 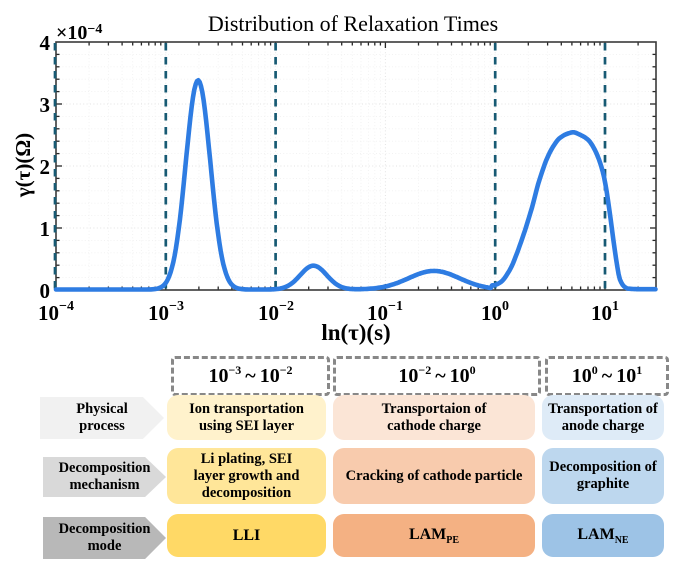 What do you see at coordinates (45, 291) in the screenshot?
I see `svg-text: 0` at bounding box center [45, 291].